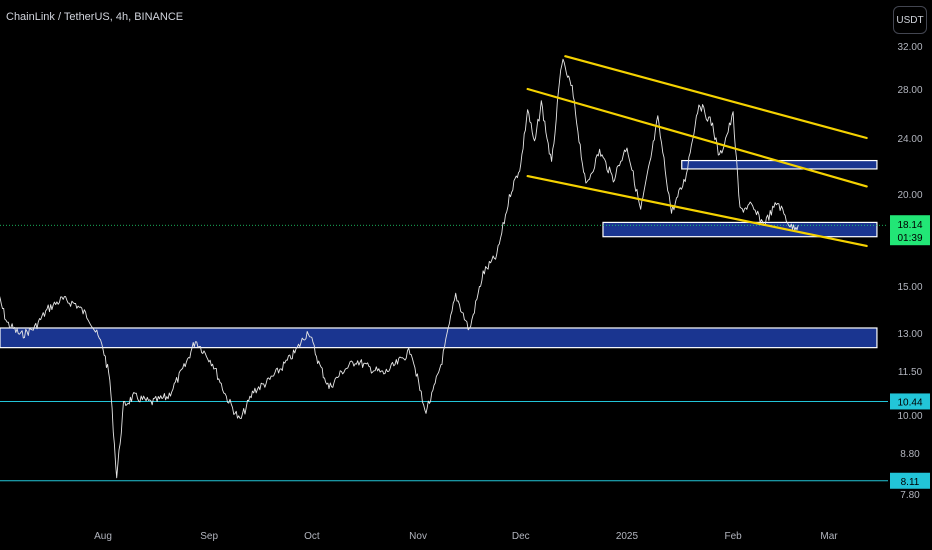 The image size is (932, 550). What do you see at coordinates (910, 495) in the screenshot?
I see `y-tick-label: 7.80` at bounding box center [910, 495].